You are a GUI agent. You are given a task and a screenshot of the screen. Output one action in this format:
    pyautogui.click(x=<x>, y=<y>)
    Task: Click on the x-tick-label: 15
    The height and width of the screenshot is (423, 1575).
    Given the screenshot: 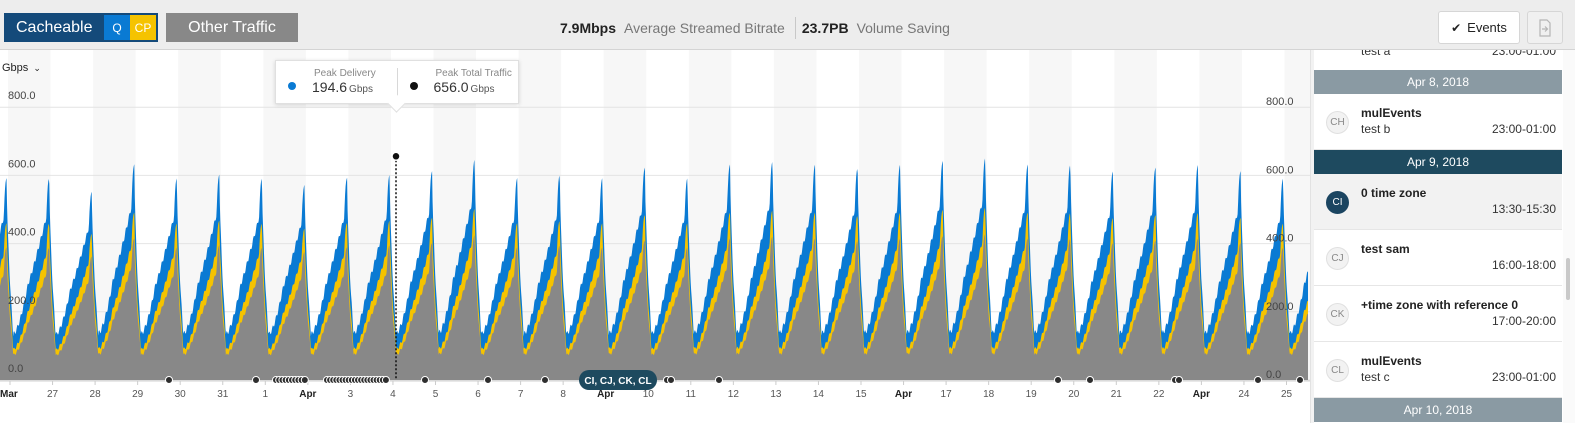 What is the action you would take?
    pyautogui.click(x=861, y=394)
    